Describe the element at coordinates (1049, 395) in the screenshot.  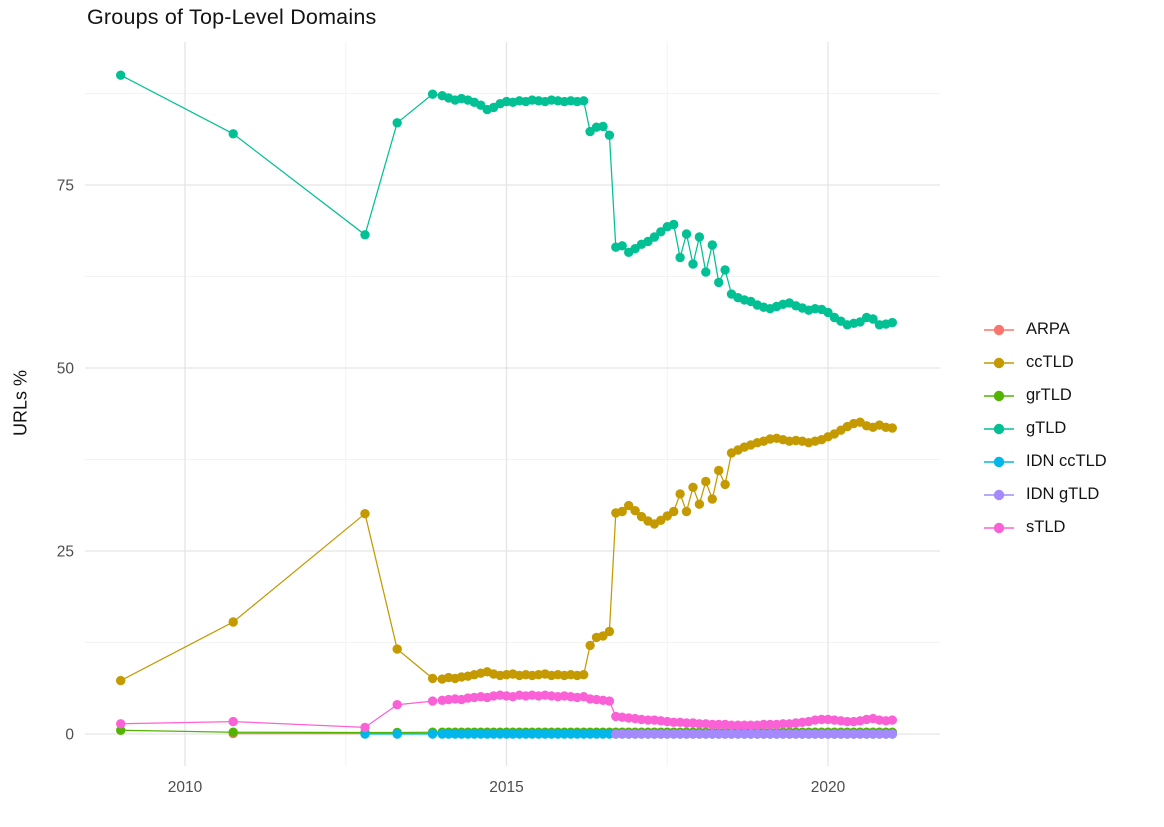
I see `legend-label: grTLD` at that location.